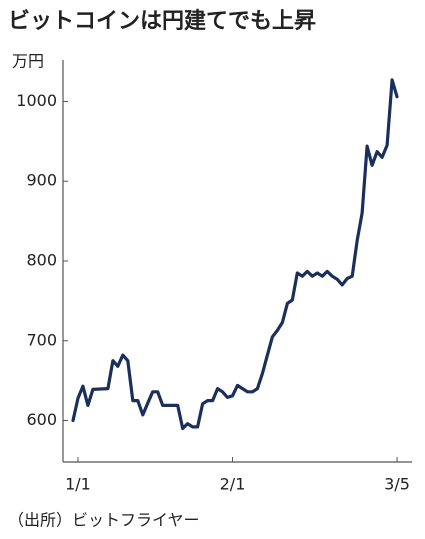 The height and width of the screenshot is (539, 425). I want to click on source: （出所）ビットフライヤー, so click(104, 520).